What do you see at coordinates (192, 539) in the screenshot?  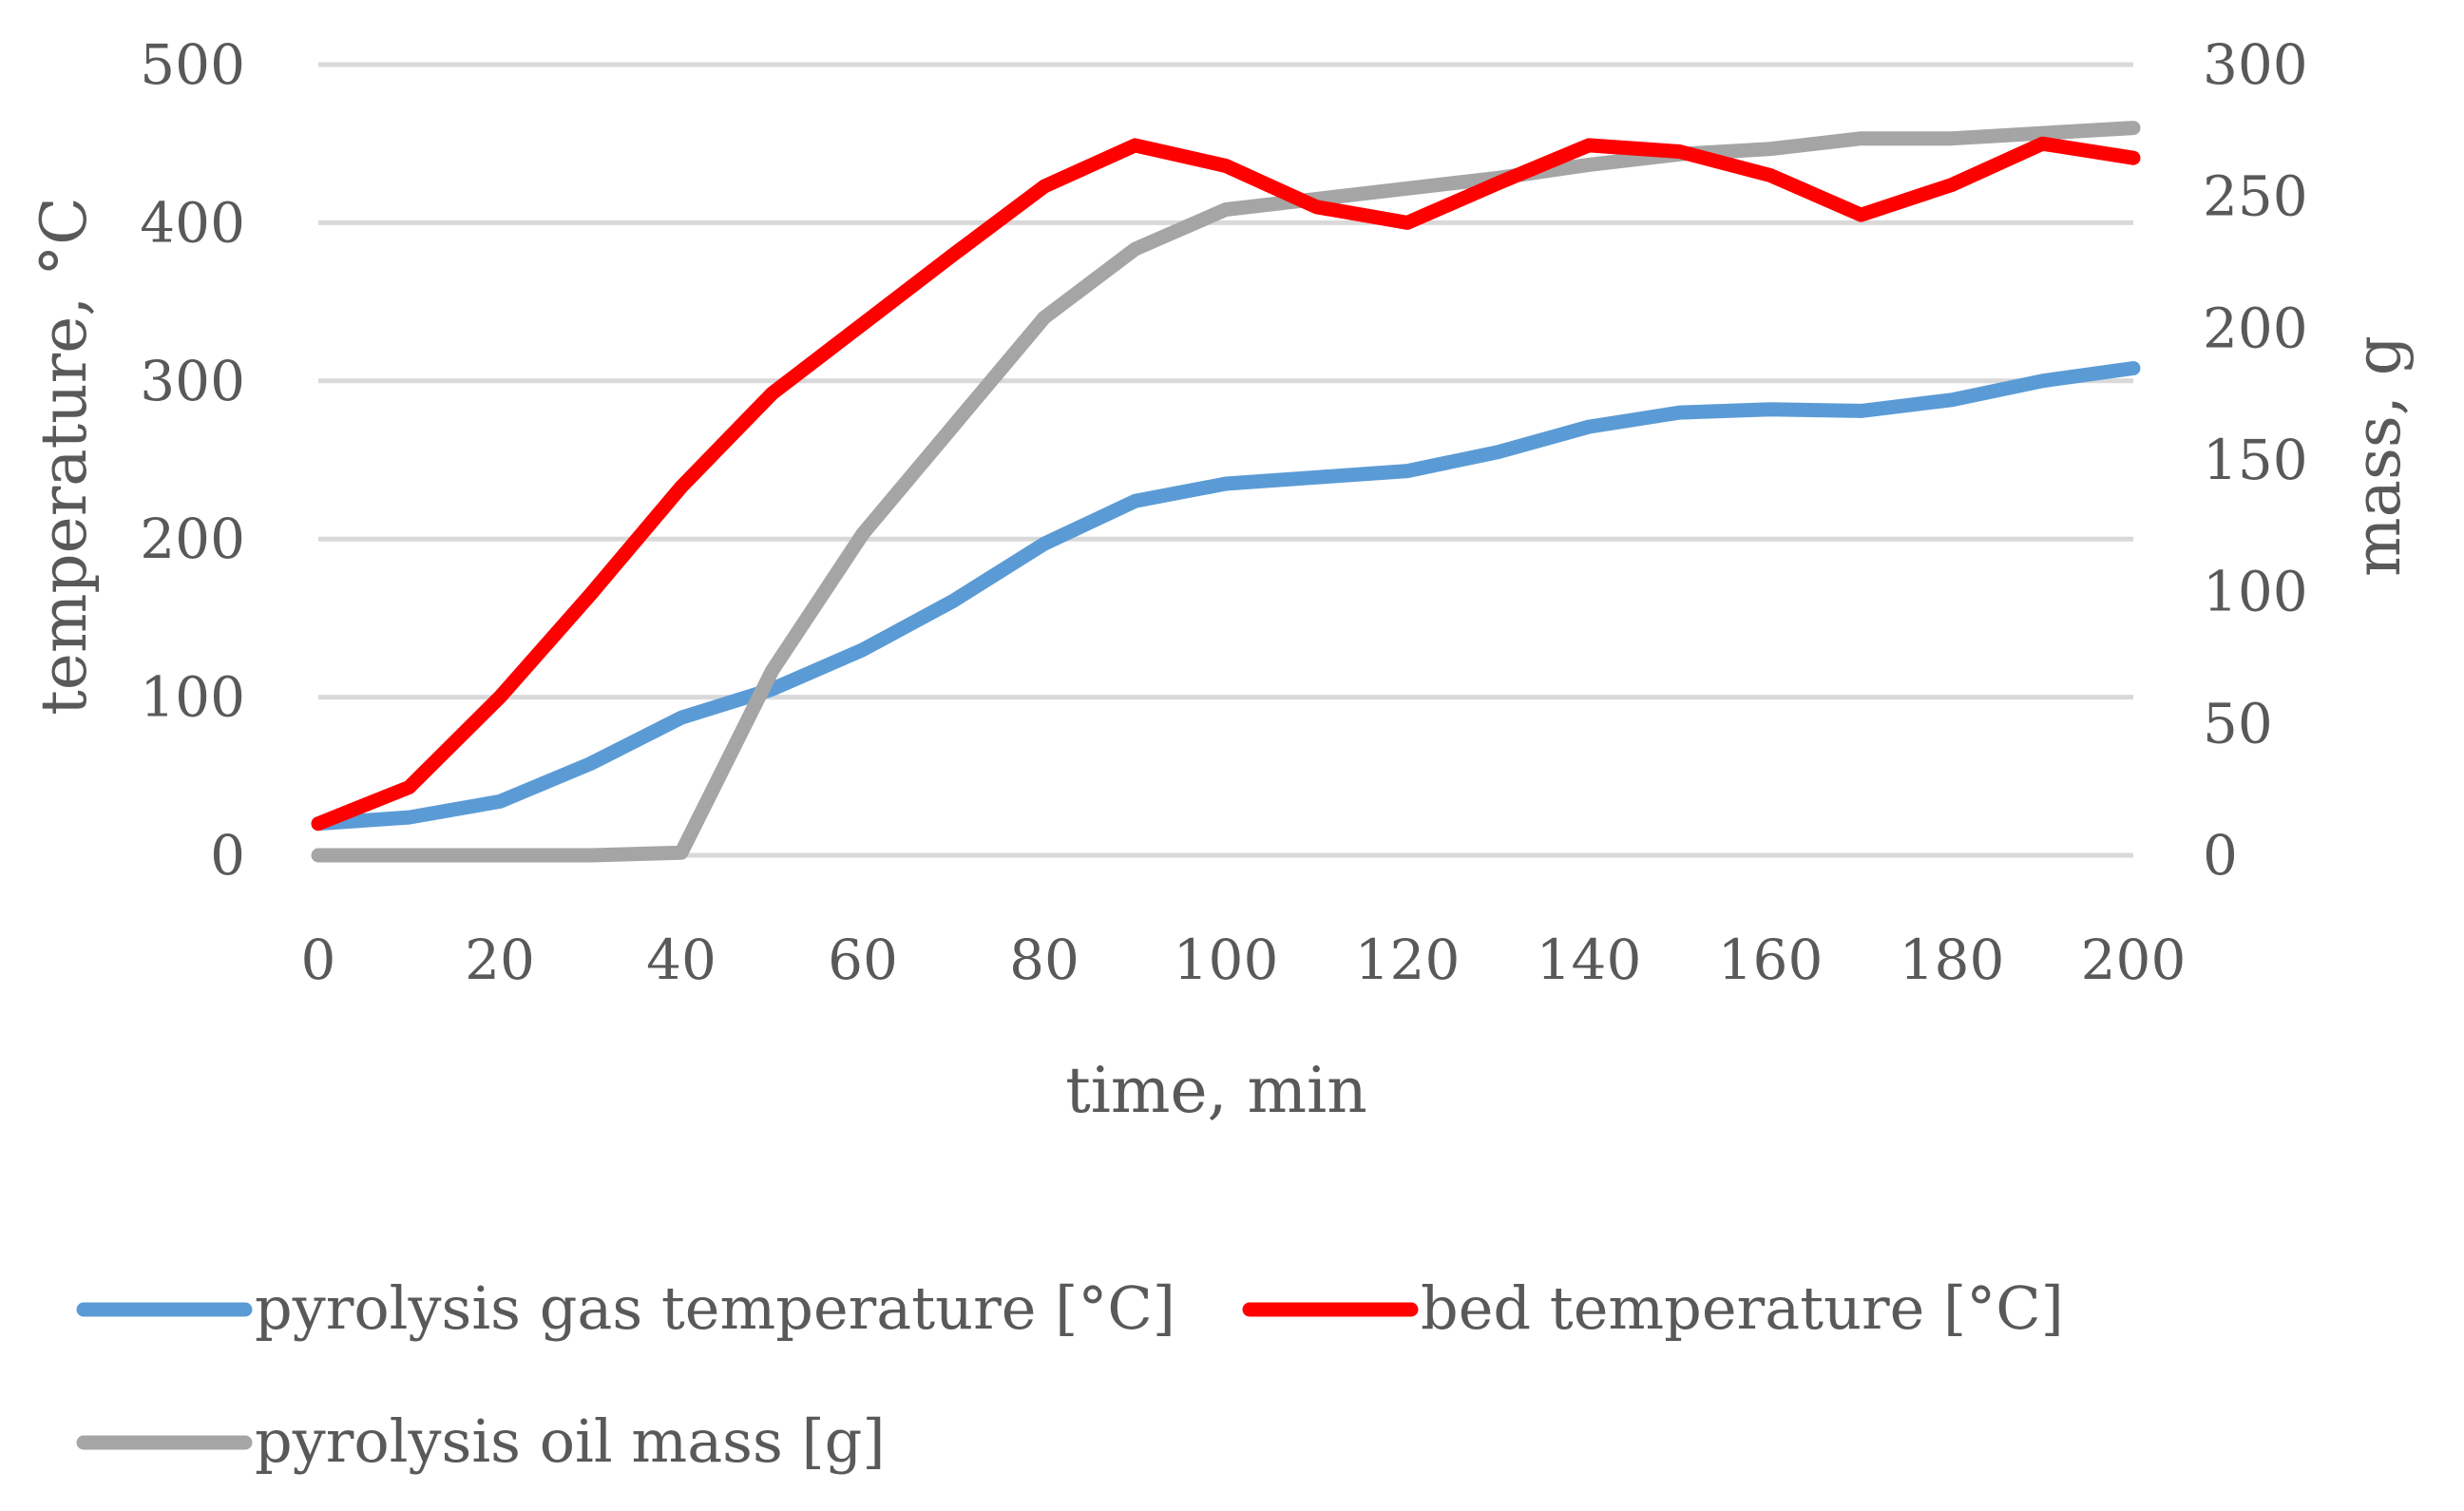 I see `y-tick-label: 200` at bounding box center [192, 539].